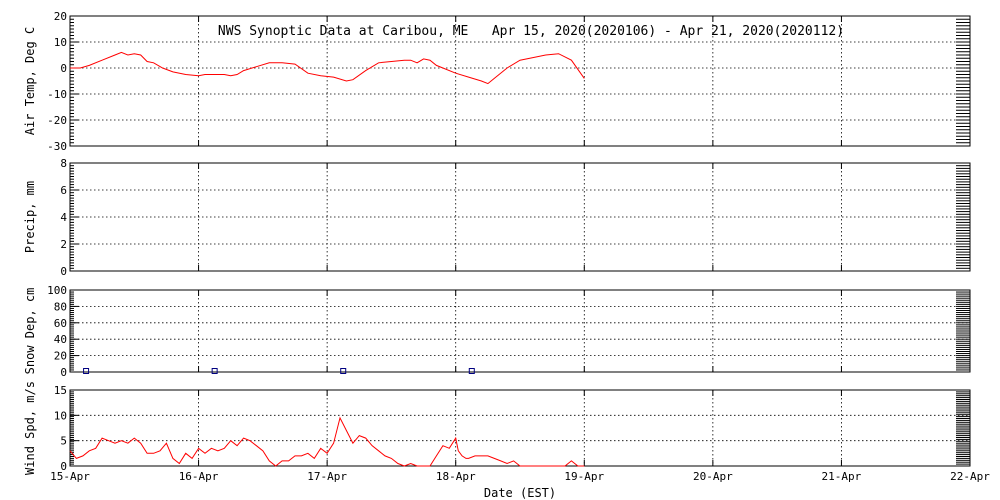  I want to click on snow-depth-ytick-label: 40, so click(60, 339).